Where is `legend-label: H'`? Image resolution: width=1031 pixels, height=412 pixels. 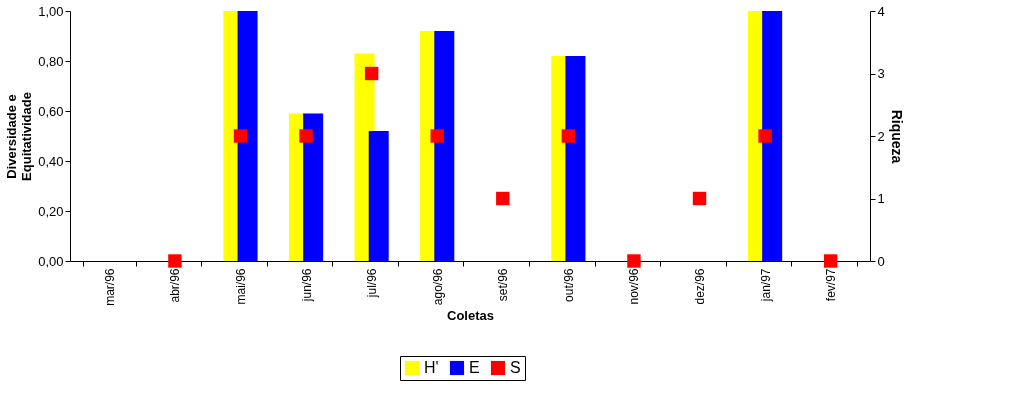
legend-label: H' is located at coordinates (431, 367).